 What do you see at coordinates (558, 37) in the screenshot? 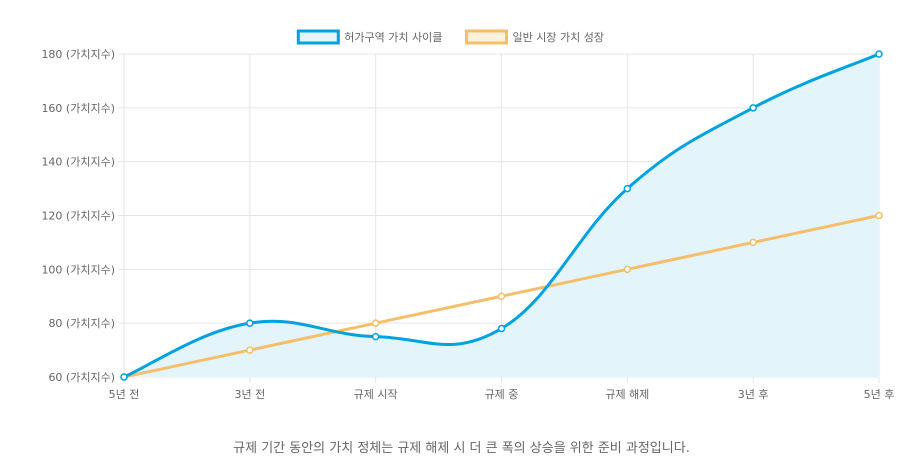
I see `legend-label-1: 일반 시장 가치 성장` at bounding box center [558, 37].